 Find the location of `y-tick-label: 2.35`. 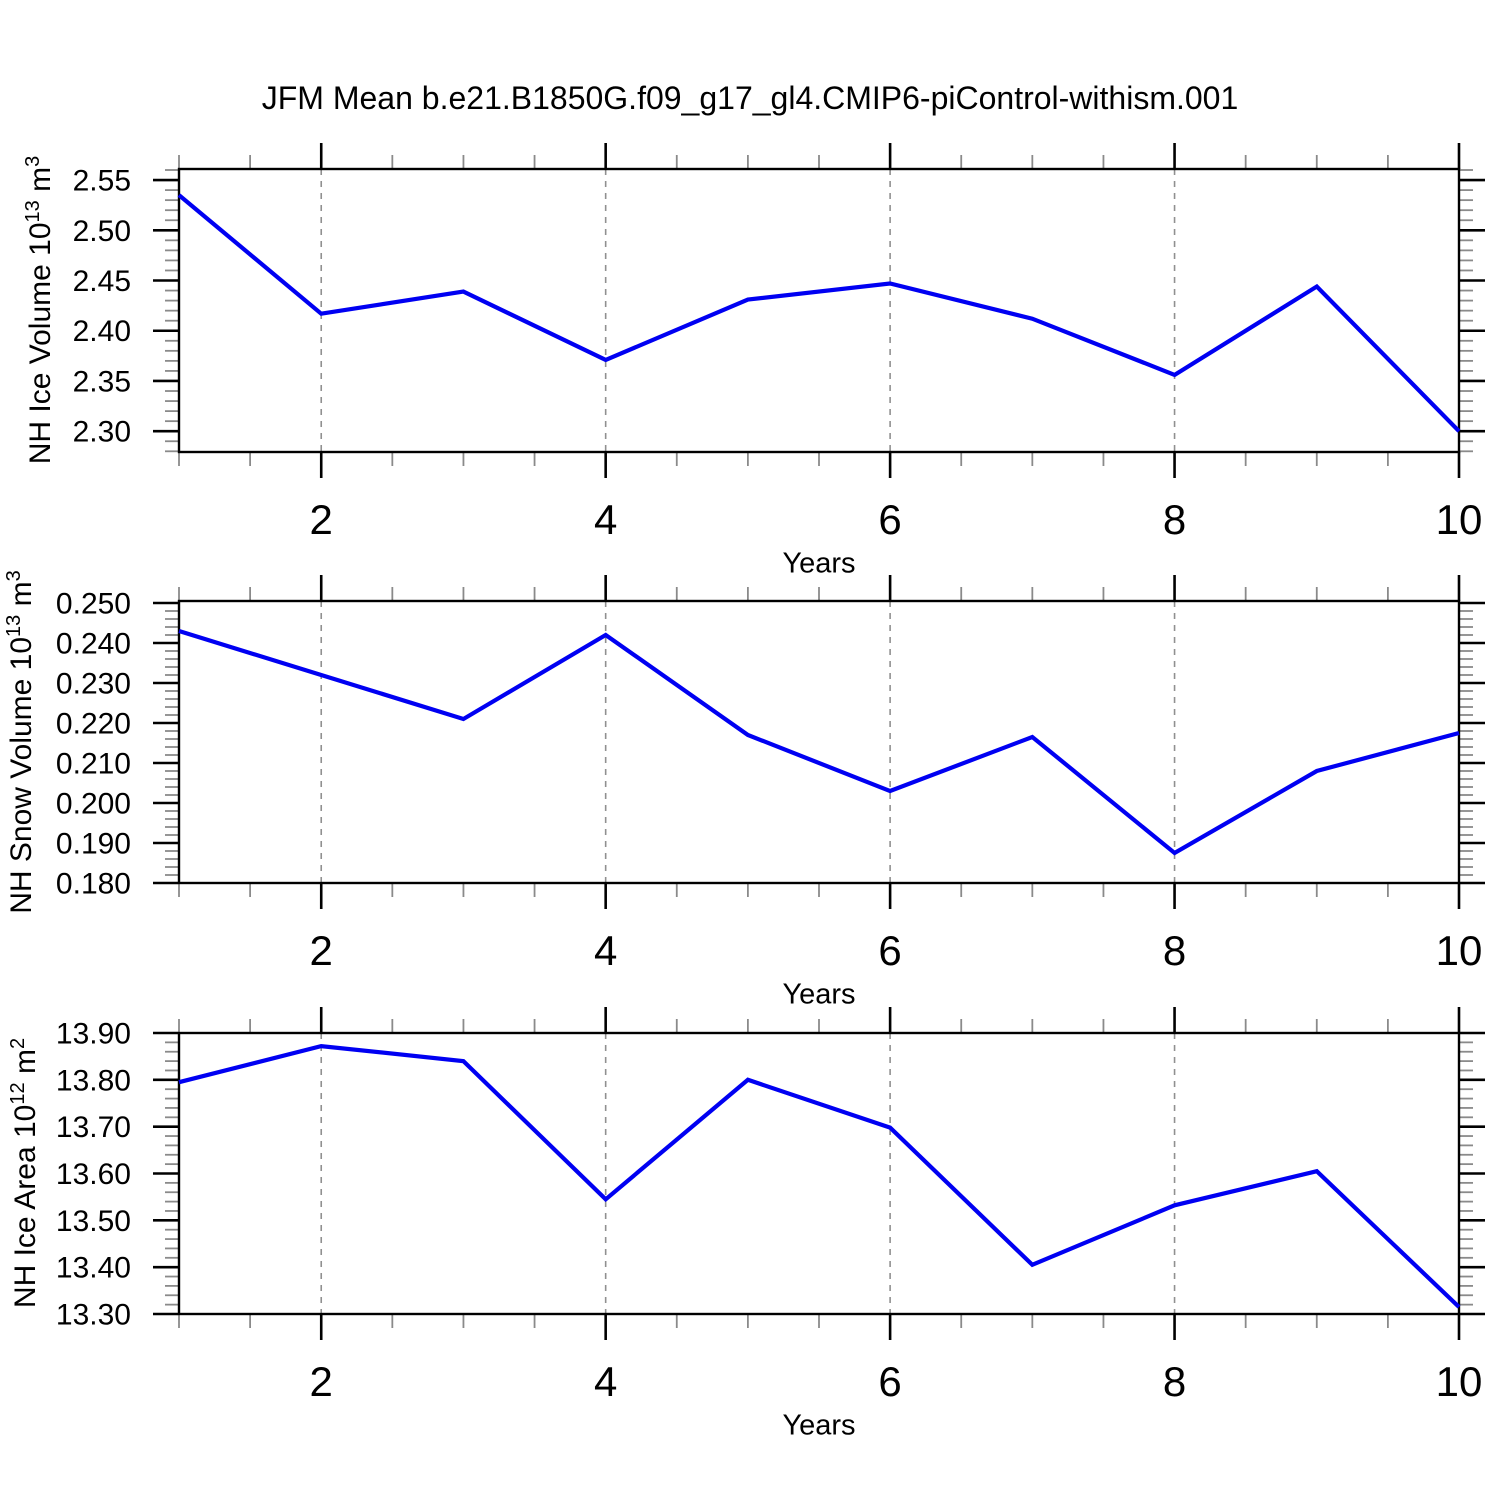

y-tick-label: 2.35 is located at coordinates (102, 381).